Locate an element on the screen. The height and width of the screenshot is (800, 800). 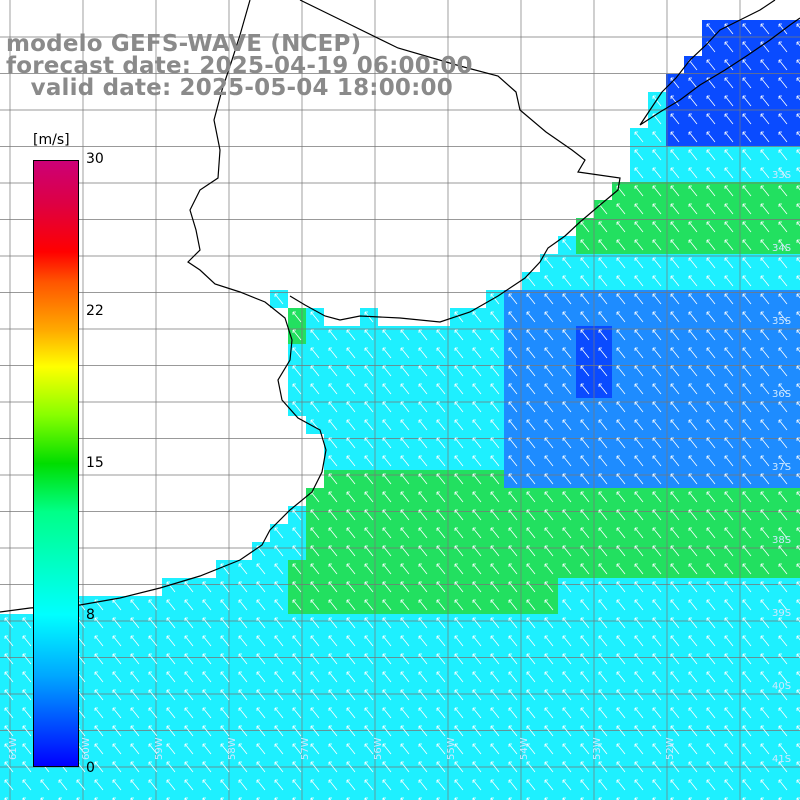
latitude-label: 39S is located at coordinates (781, 613).